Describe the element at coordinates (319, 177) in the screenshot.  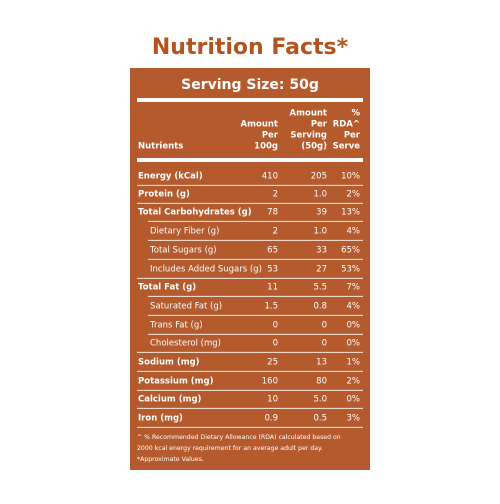
I see `nutrient-value: 205` at that location.